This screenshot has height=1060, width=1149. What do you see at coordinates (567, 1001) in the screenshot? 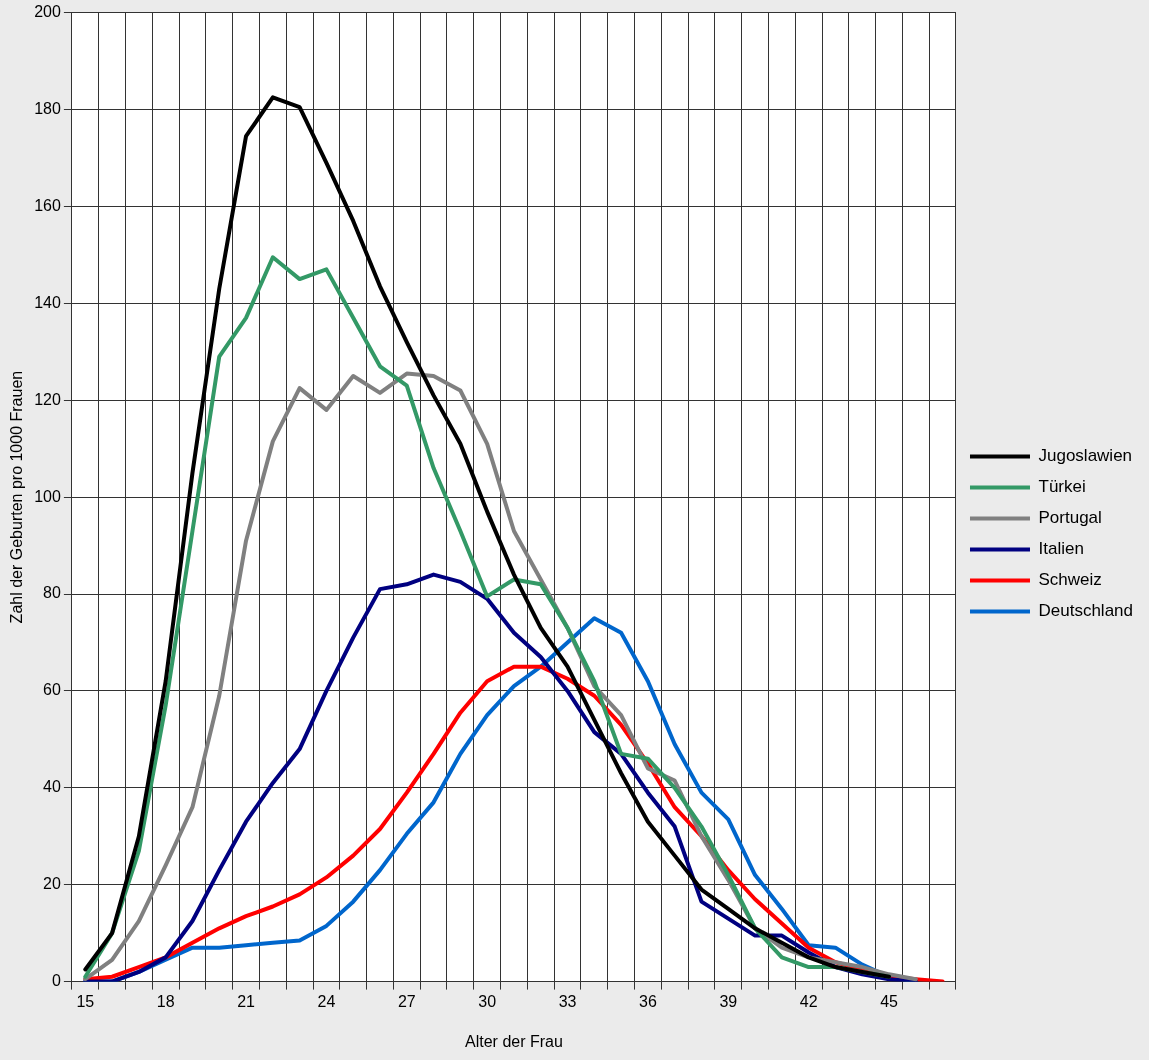
I see `x-tick-label: 33` at bounding box center [567, 1001].